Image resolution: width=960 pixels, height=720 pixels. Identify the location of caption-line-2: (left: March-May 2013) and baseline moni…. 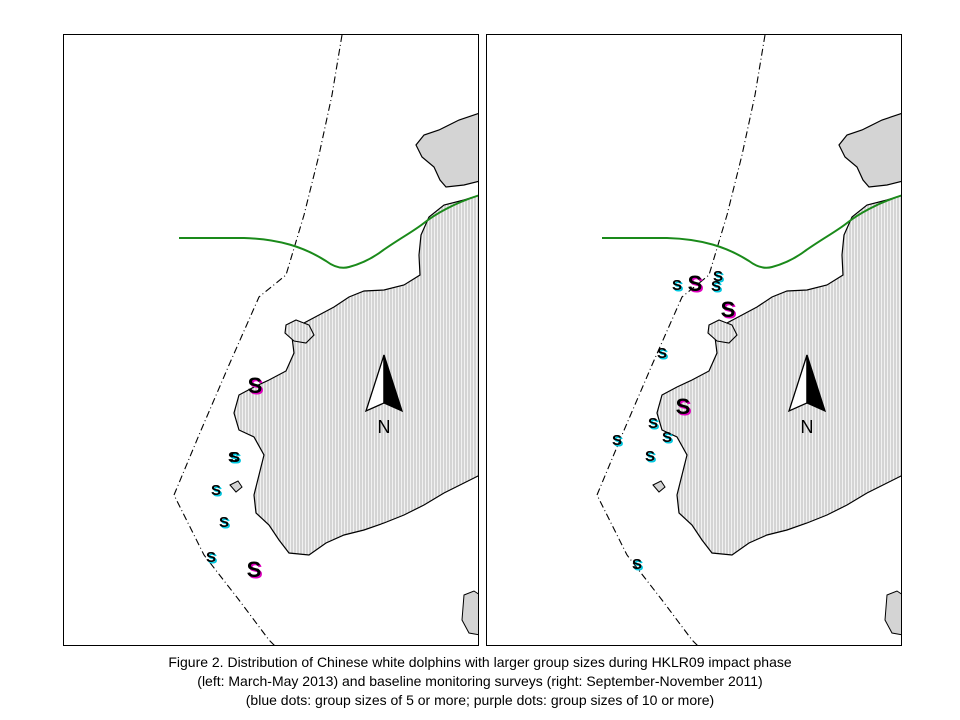
(480, 681).